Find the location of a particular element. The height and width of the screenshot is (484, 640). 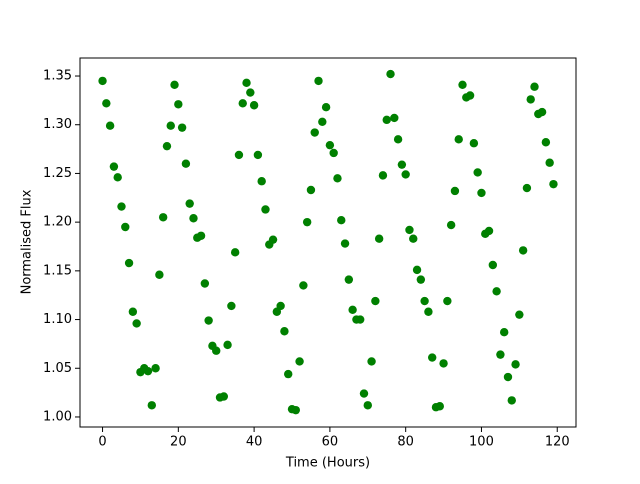

x-tick-label: 0 is located at coordinates (102, 442).